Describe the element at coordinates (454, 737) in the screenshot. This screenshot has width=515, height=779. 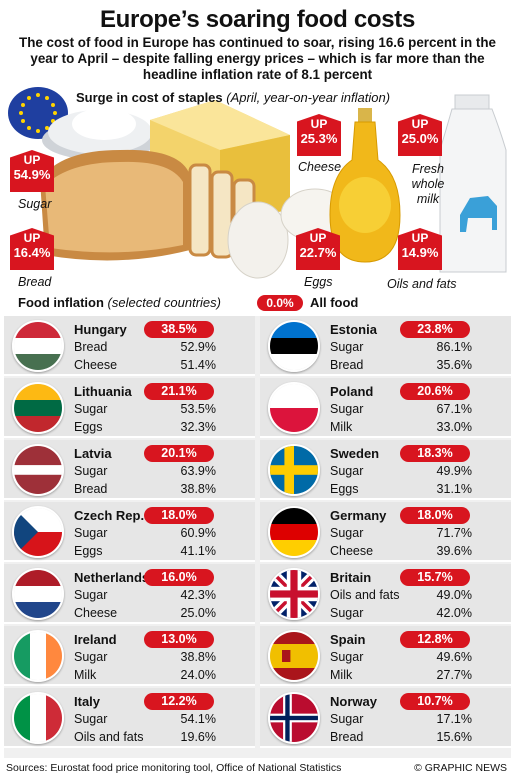
I see `item-value: 15.6%` at that location.